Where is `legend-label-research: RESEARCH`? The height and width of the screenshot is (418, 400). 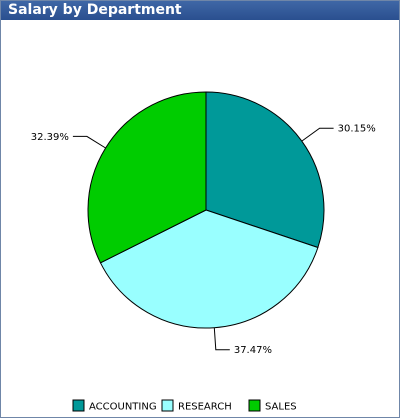
legend-label-research: RESEARCH is located at coordinates (205, 407).